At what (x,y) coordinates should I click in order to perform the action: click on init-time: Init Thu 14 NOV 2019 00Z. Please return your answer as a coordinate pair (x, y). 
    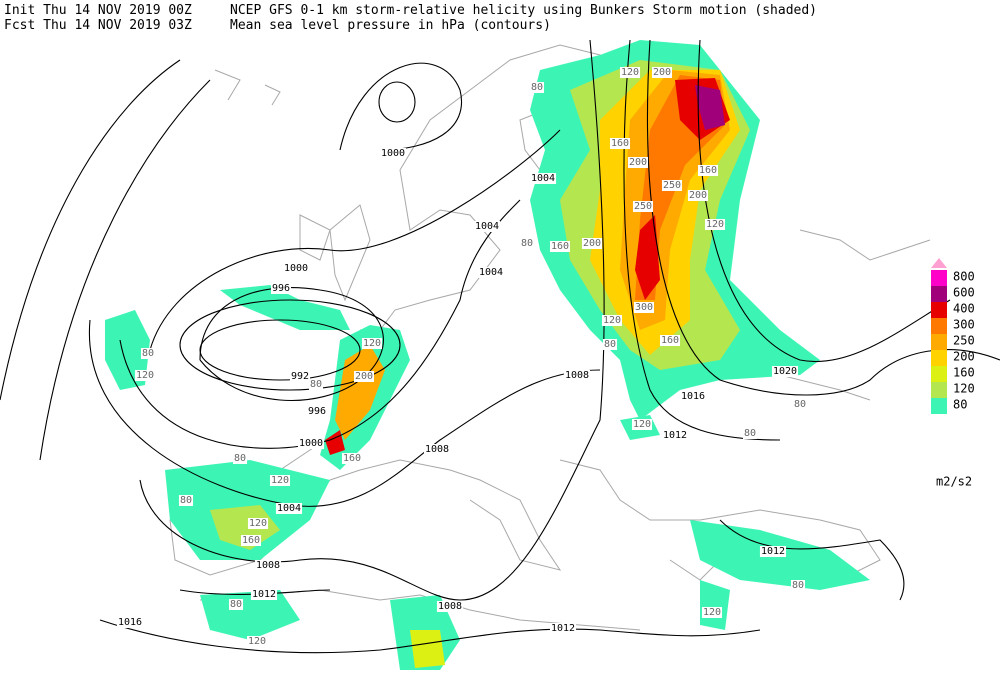
    Looking at the image, I should click on (98, 10).